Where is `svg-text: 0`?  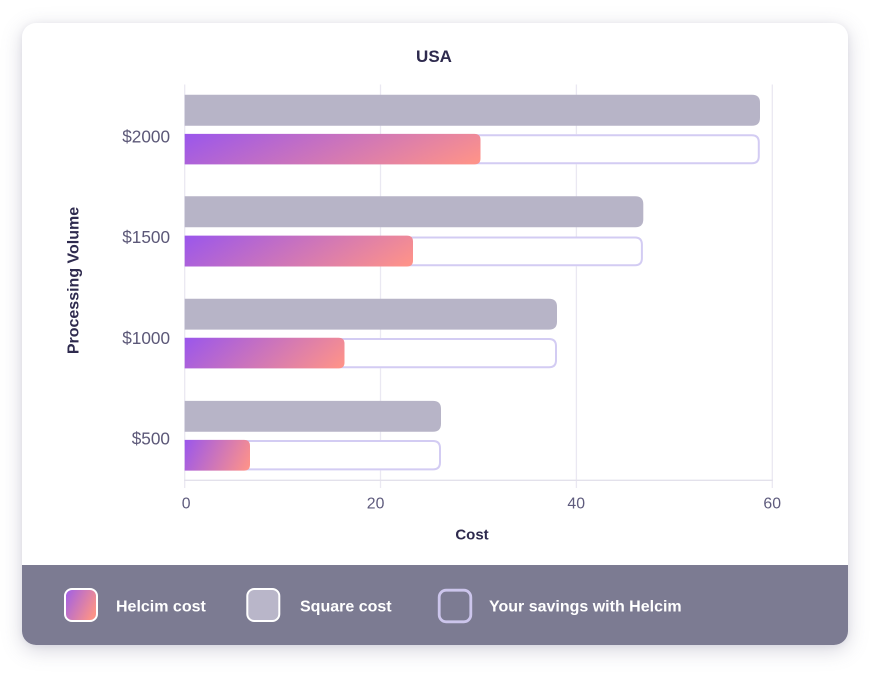
svg-text: 0 is located at coordinates (186, 503).